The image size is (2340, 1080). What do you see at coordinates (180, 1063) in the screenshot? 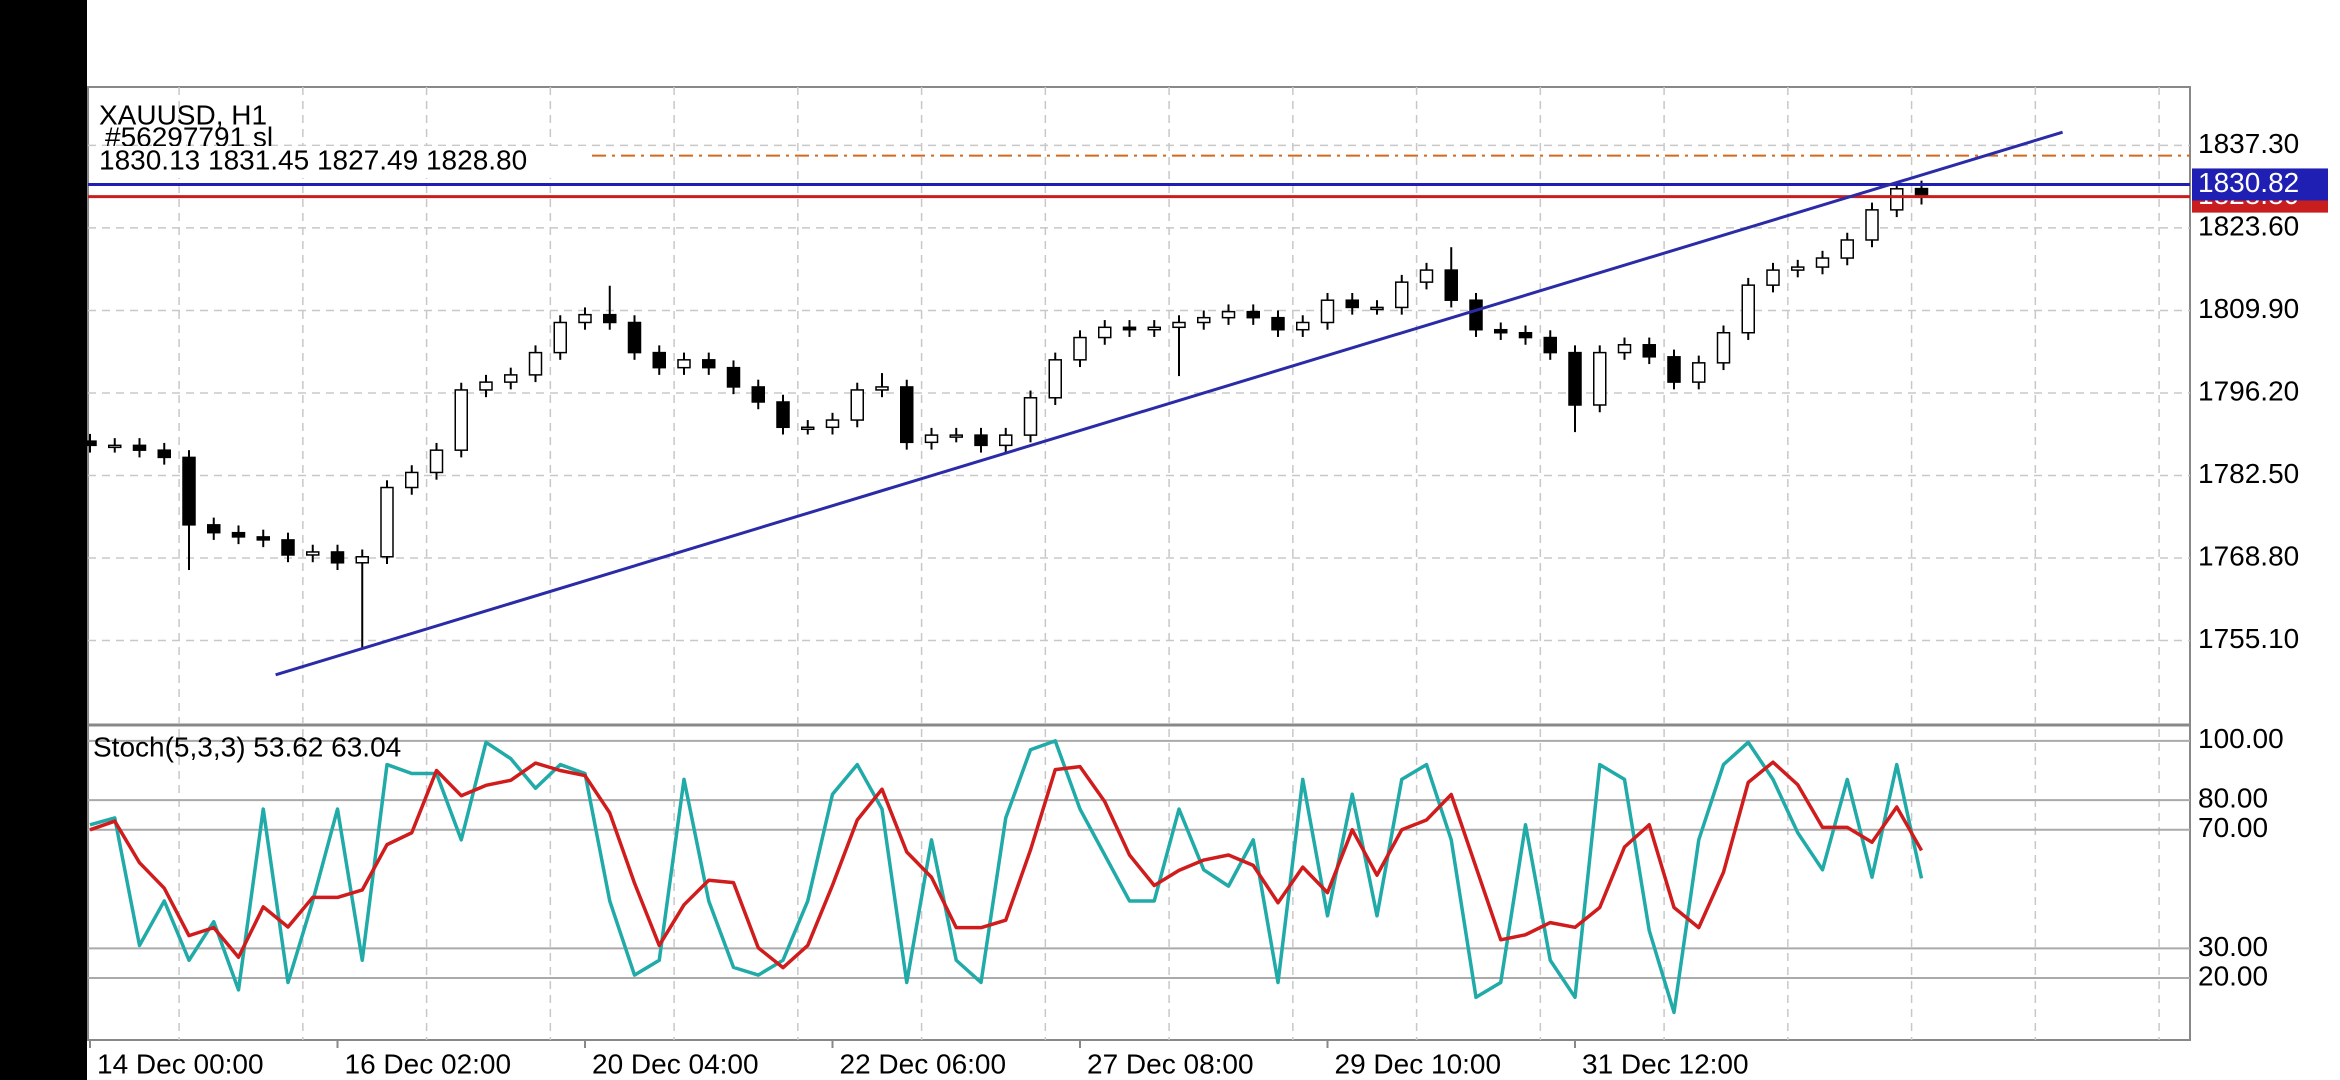
I see `x-tick-label: 14 Dec 00:00` at bounding box center [180, 1063].